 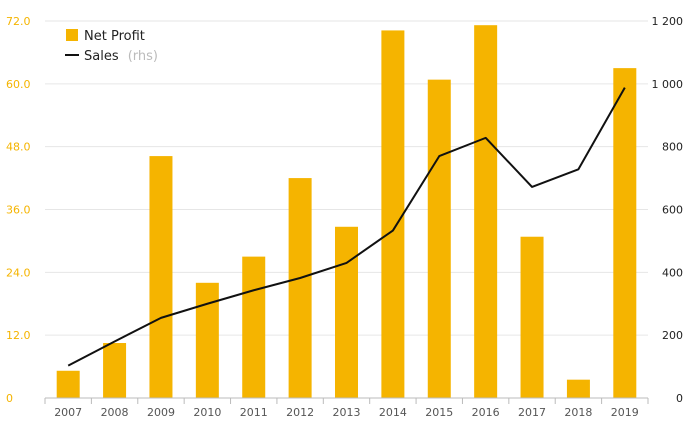 What do you see at coordinates (18, 147) in the screenshot?
I see `y-left-tick-label: 48.0` at bounding box center [18, 147].